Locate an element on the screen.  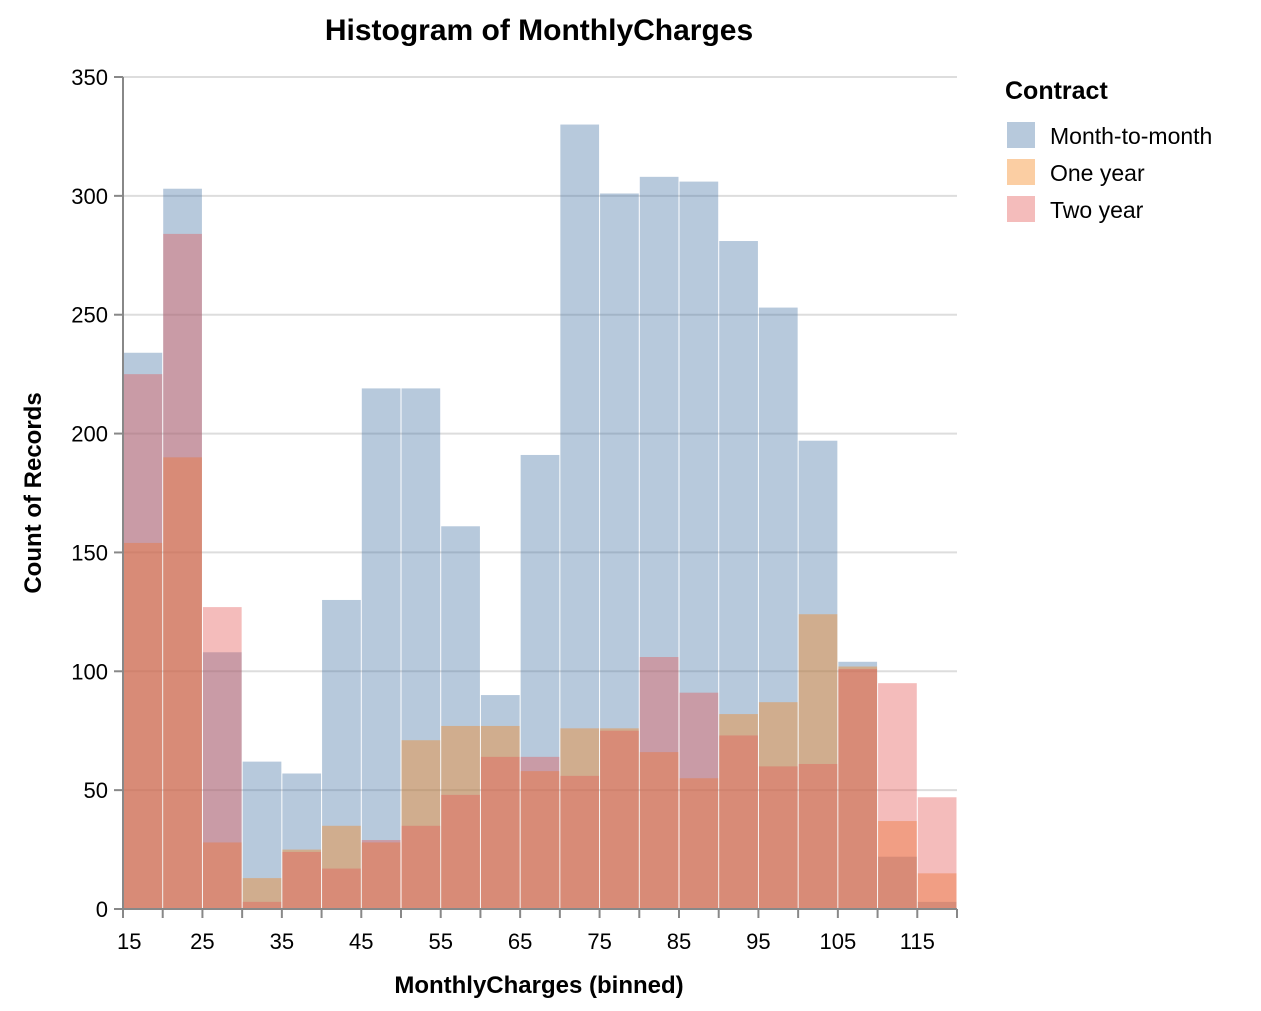
legend-label: One year is located at coordinates (1097, 173).